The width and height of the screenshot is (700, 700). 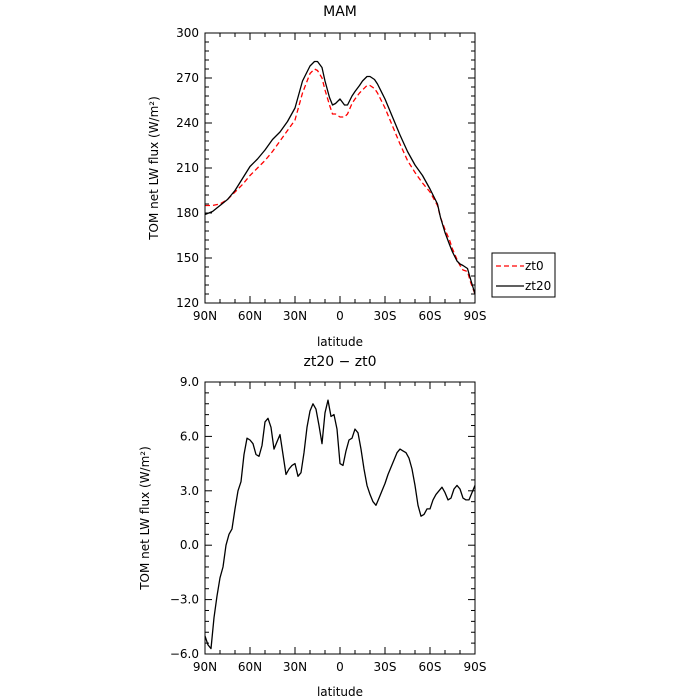 I want to click on bottom-ytick-label: −6.0, so click(x=184, y=654).